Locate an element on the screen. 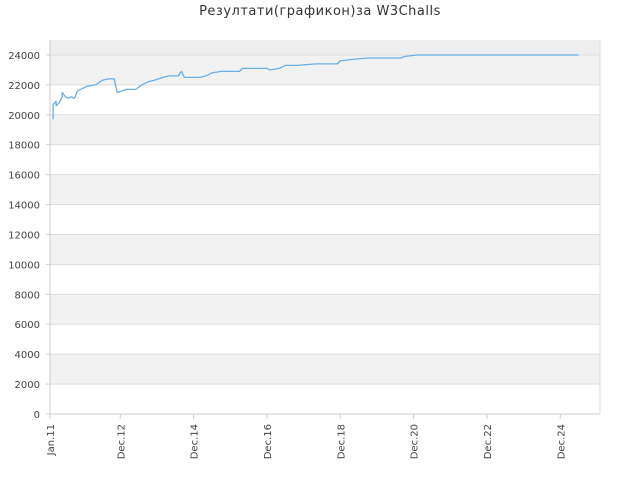 Image resolution: width=640 pixels, height=480 pixels. chart-title: Резултати(графикон)за W3Challs is located at coordinates (320, 11).